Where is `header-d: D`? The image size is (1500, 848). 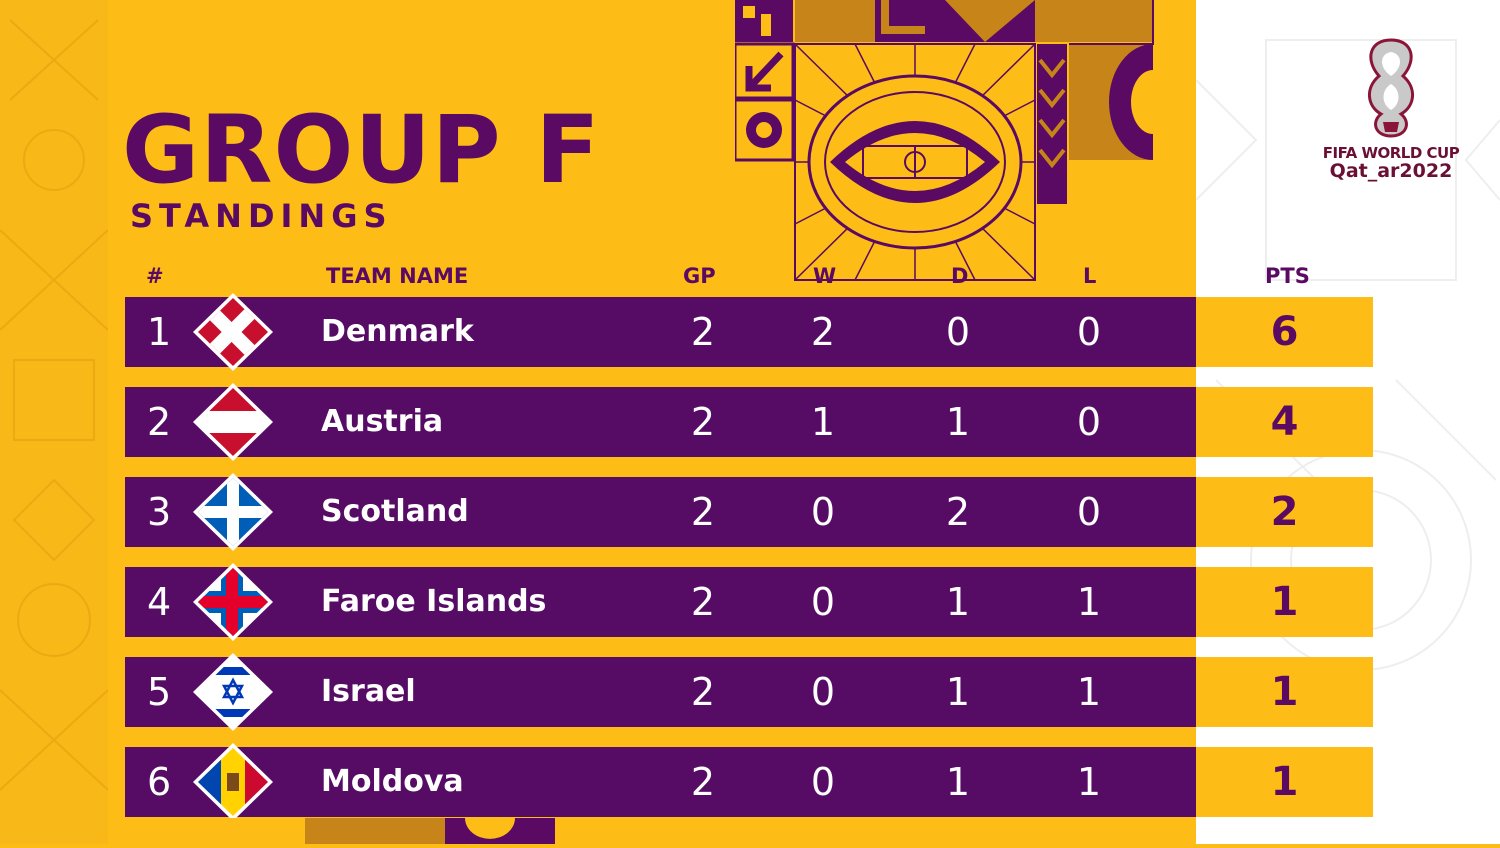
header-d: D is located at coordinates (960, 276).